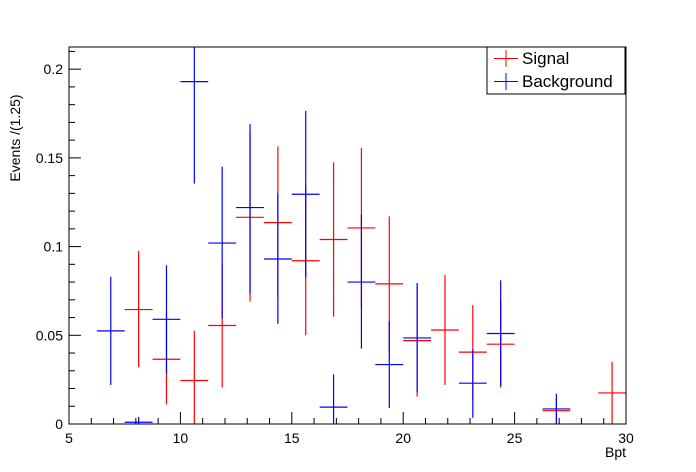 Image resolution: width=696 pixels, height=472 pixels. What do you see at coordinates (403, 438) in the screenshot?
I see `x-tick-label: 20` at bounding box center [403, 438].